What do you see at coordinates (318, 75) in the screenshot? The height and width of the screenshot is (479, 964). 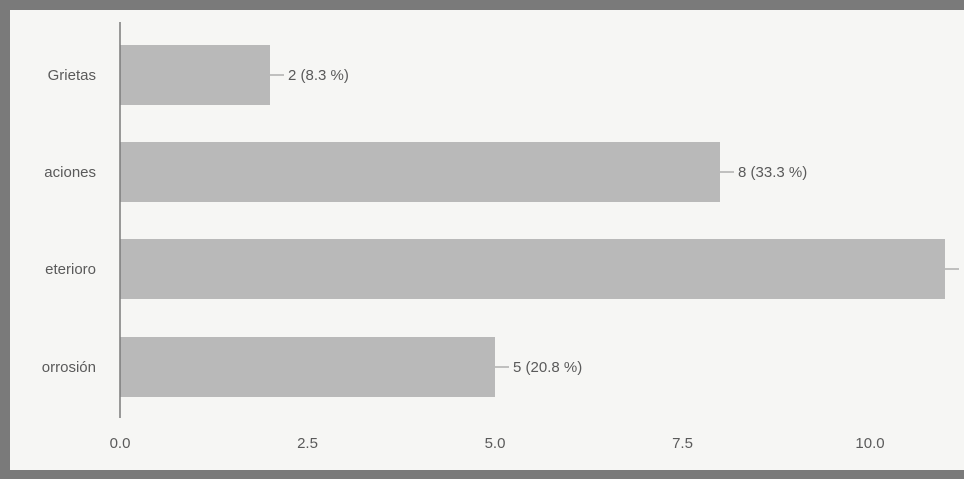 I see `data-label-0: 2 (8.3 %)` at bounding box center [318, 75].